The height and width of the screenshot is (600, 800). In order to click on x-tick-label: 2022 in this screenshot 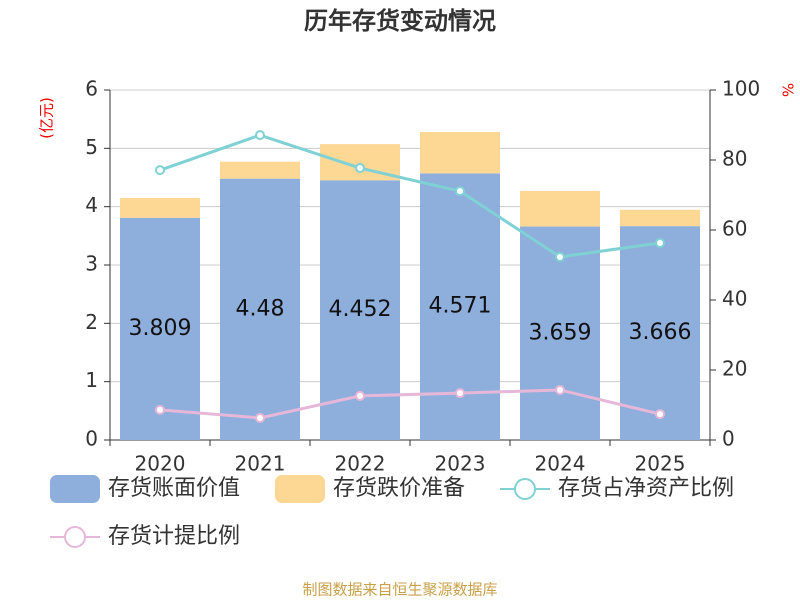, I will do `click(360, 464)`.